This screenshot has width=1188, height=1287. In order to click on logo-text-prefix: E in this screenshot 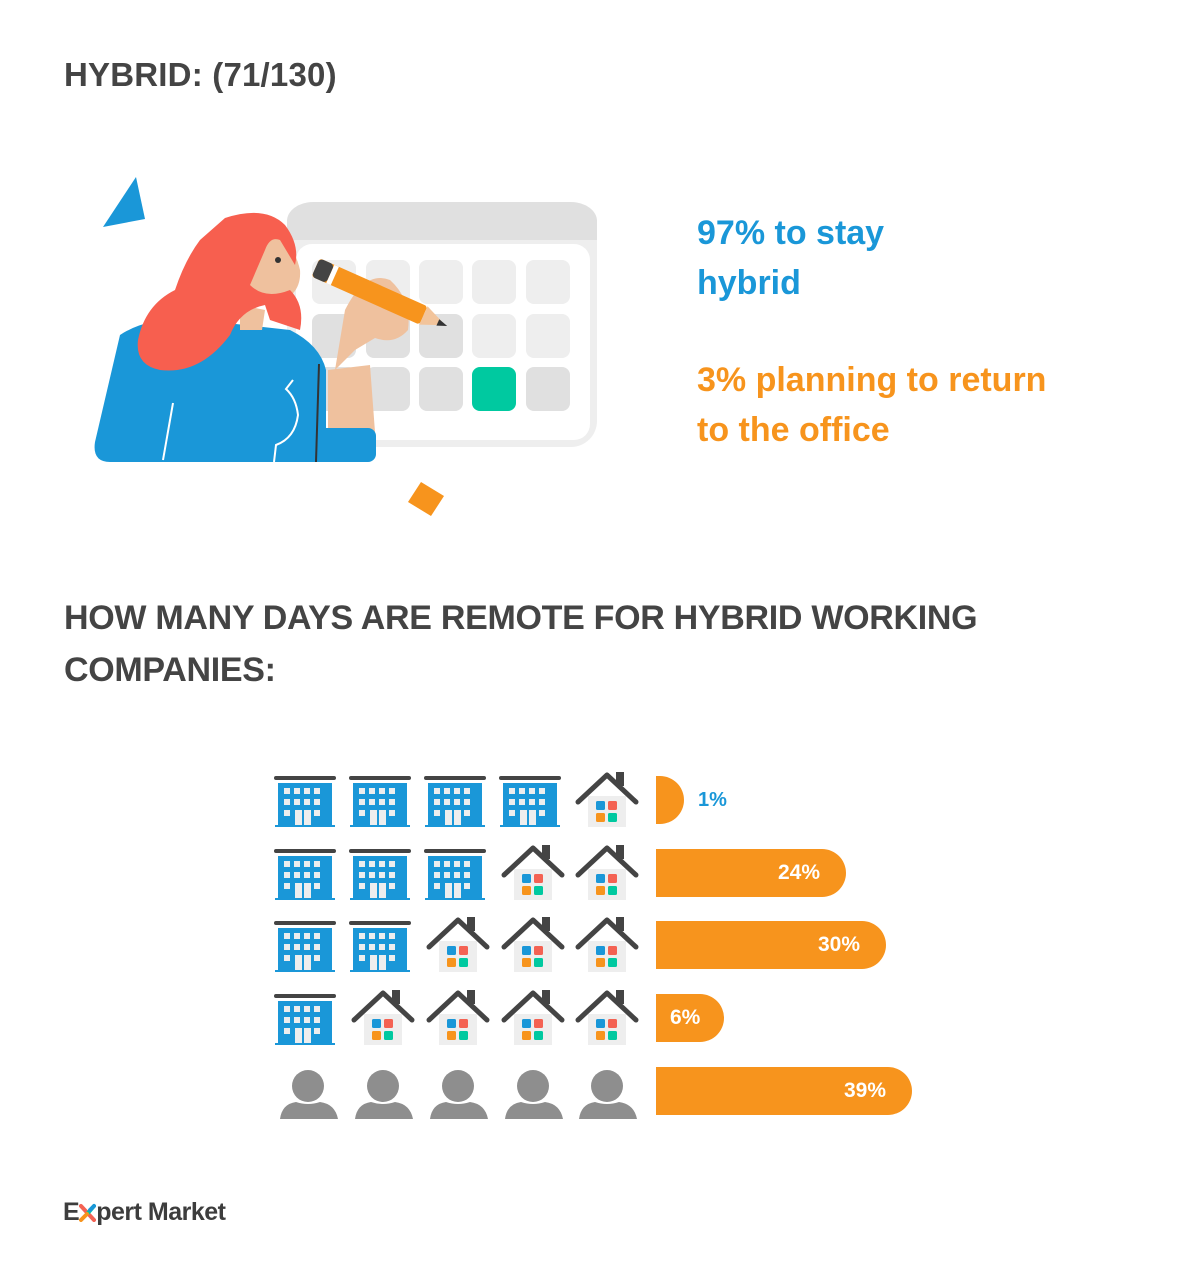, I will do `click(71, 1212)`.